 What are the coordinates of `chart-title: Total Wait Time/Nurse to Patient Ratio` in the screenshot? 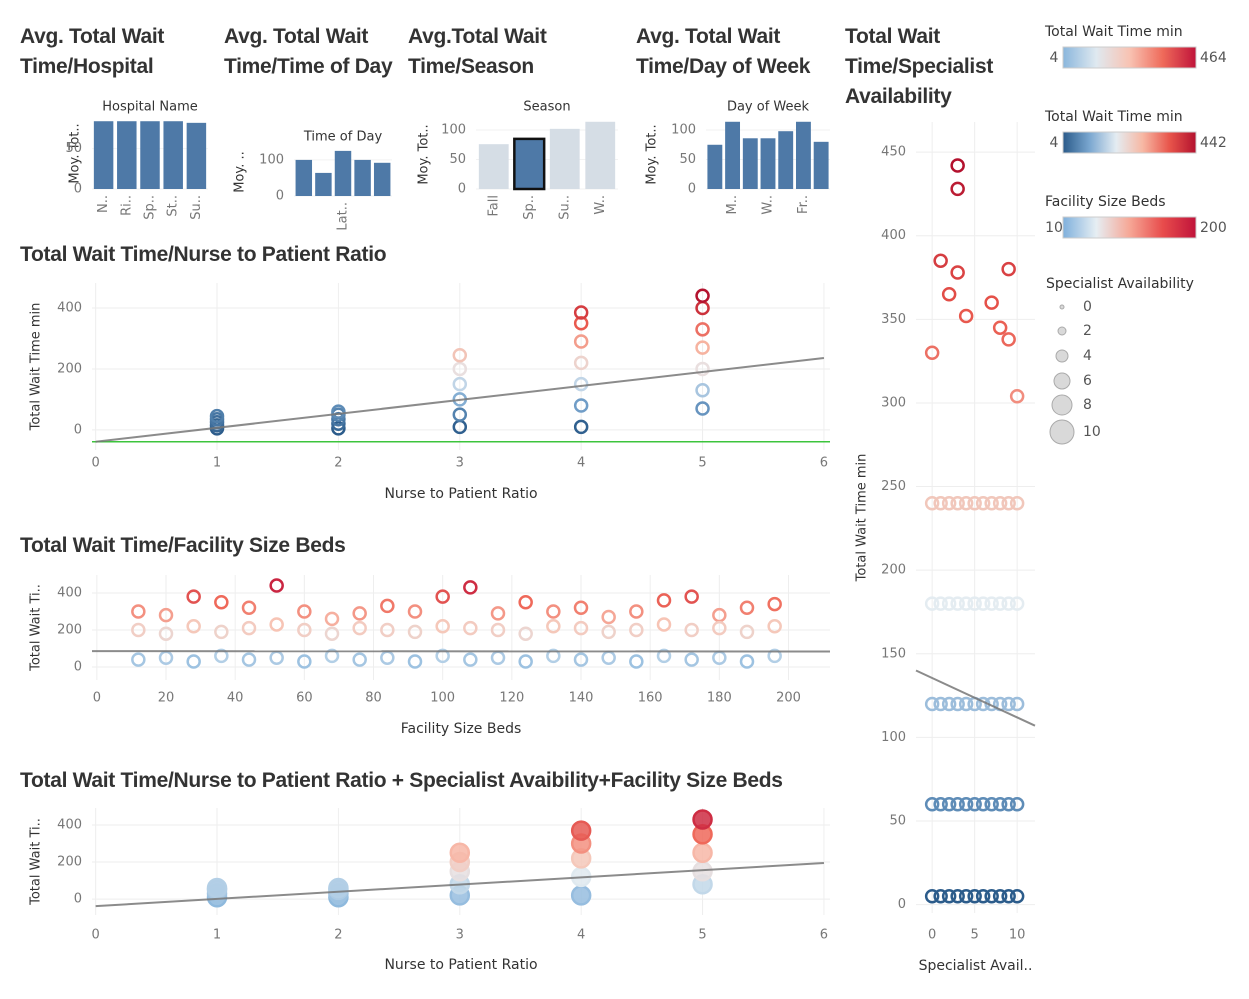 It's located at (203, 254).